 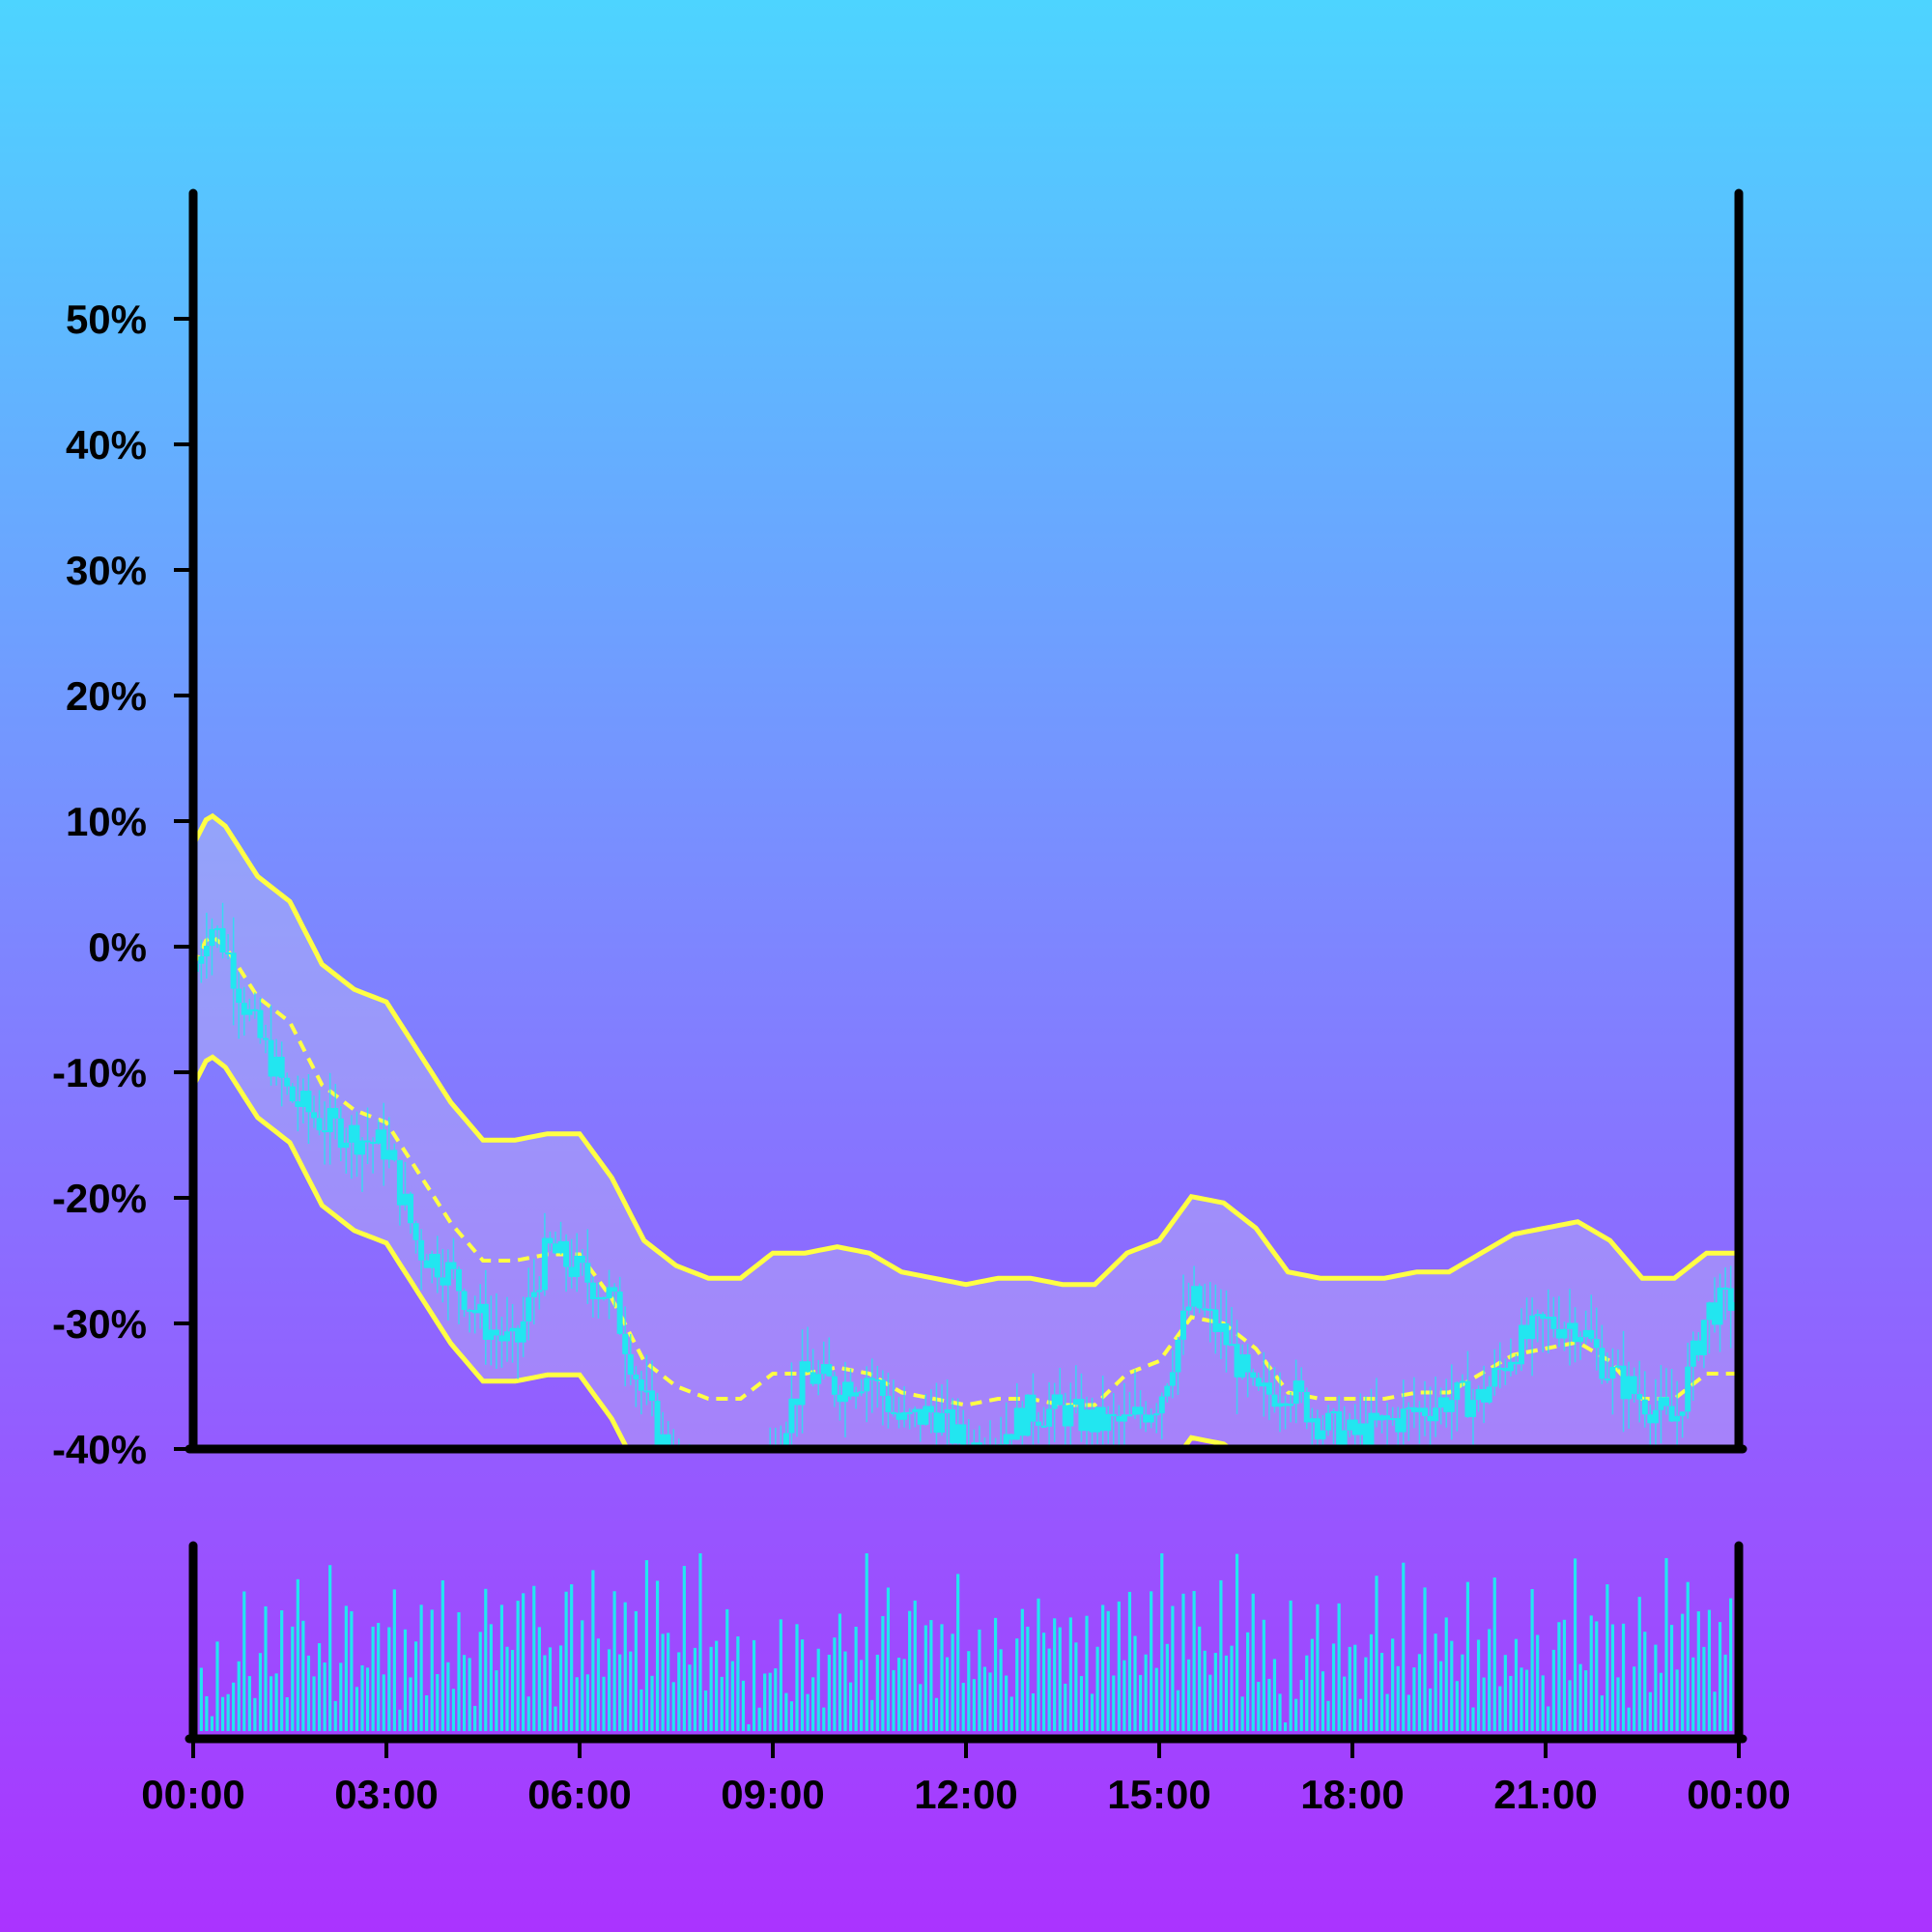 I want to click on x-tick-label: 21:00, so click(x=1545, y=1794).